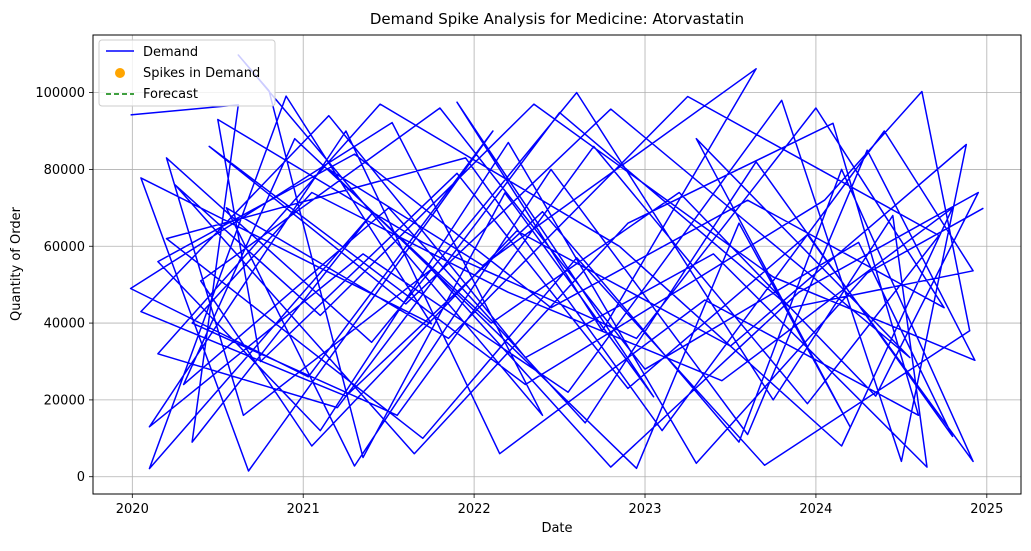  I want to click on y-axis-label: Quantity of Order, so click(16, 263).